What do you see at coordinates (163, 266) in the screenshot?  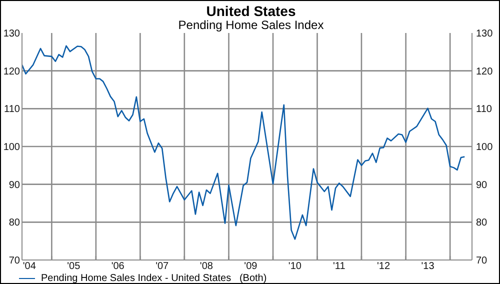 I see `x-tick-label: '07` at bounding box center [163, 266].